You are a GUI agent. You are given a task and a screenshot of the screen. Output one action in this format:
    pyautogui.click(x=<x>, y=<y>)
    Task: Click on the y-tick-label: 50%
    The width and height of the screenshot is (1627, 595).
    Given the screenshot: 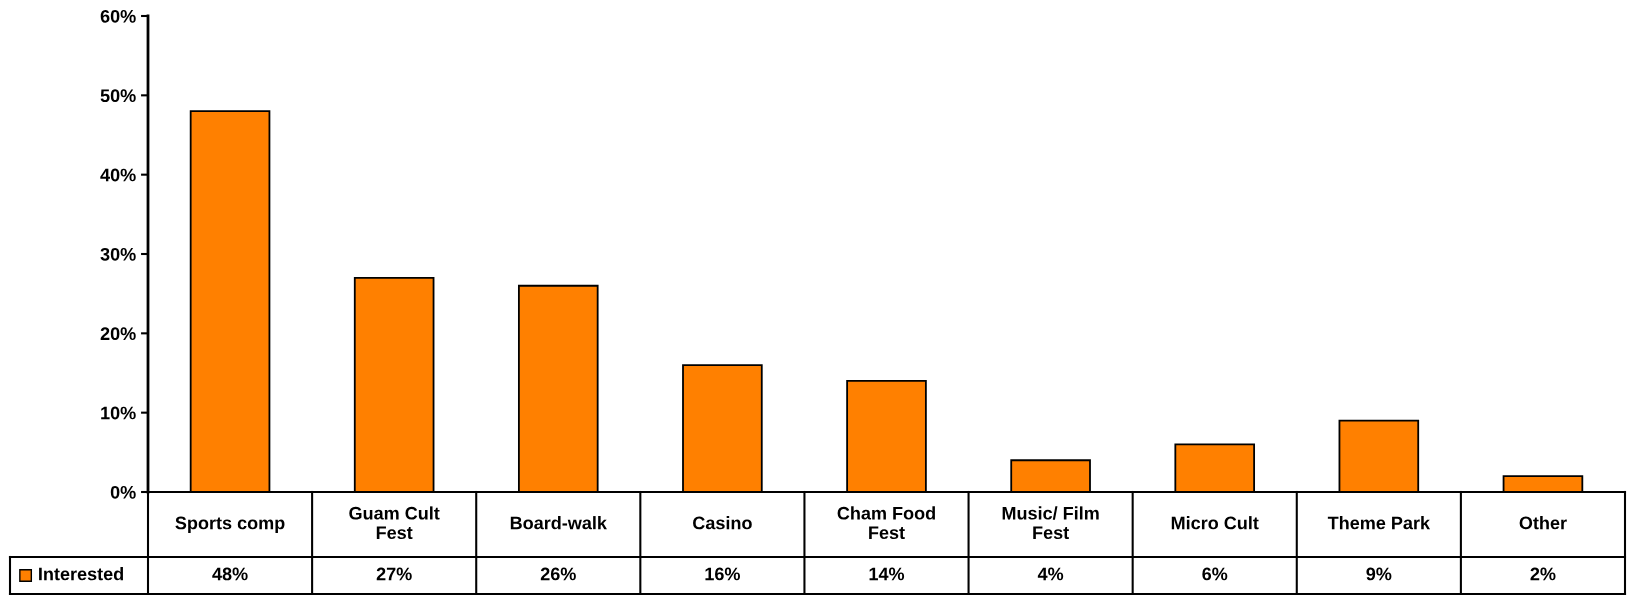 What is the action you would take?
    pyautogui.click(x=118, y=96)
    